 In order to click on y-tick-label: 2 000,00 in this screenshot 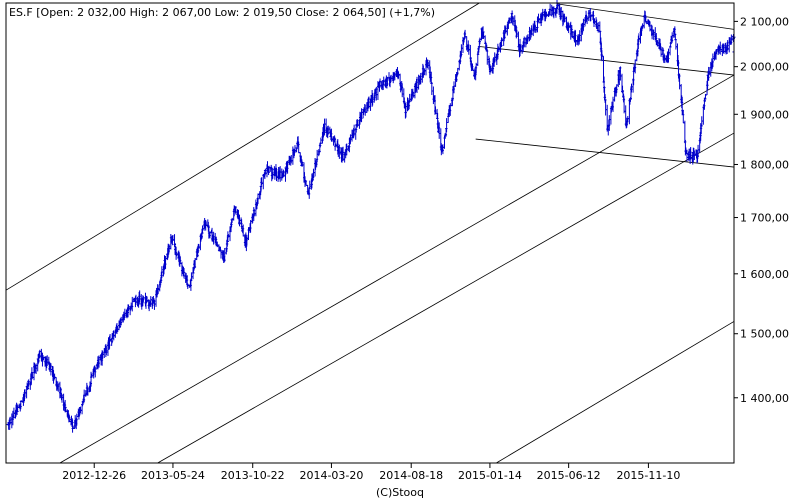, I will do `click(764, 67)`.